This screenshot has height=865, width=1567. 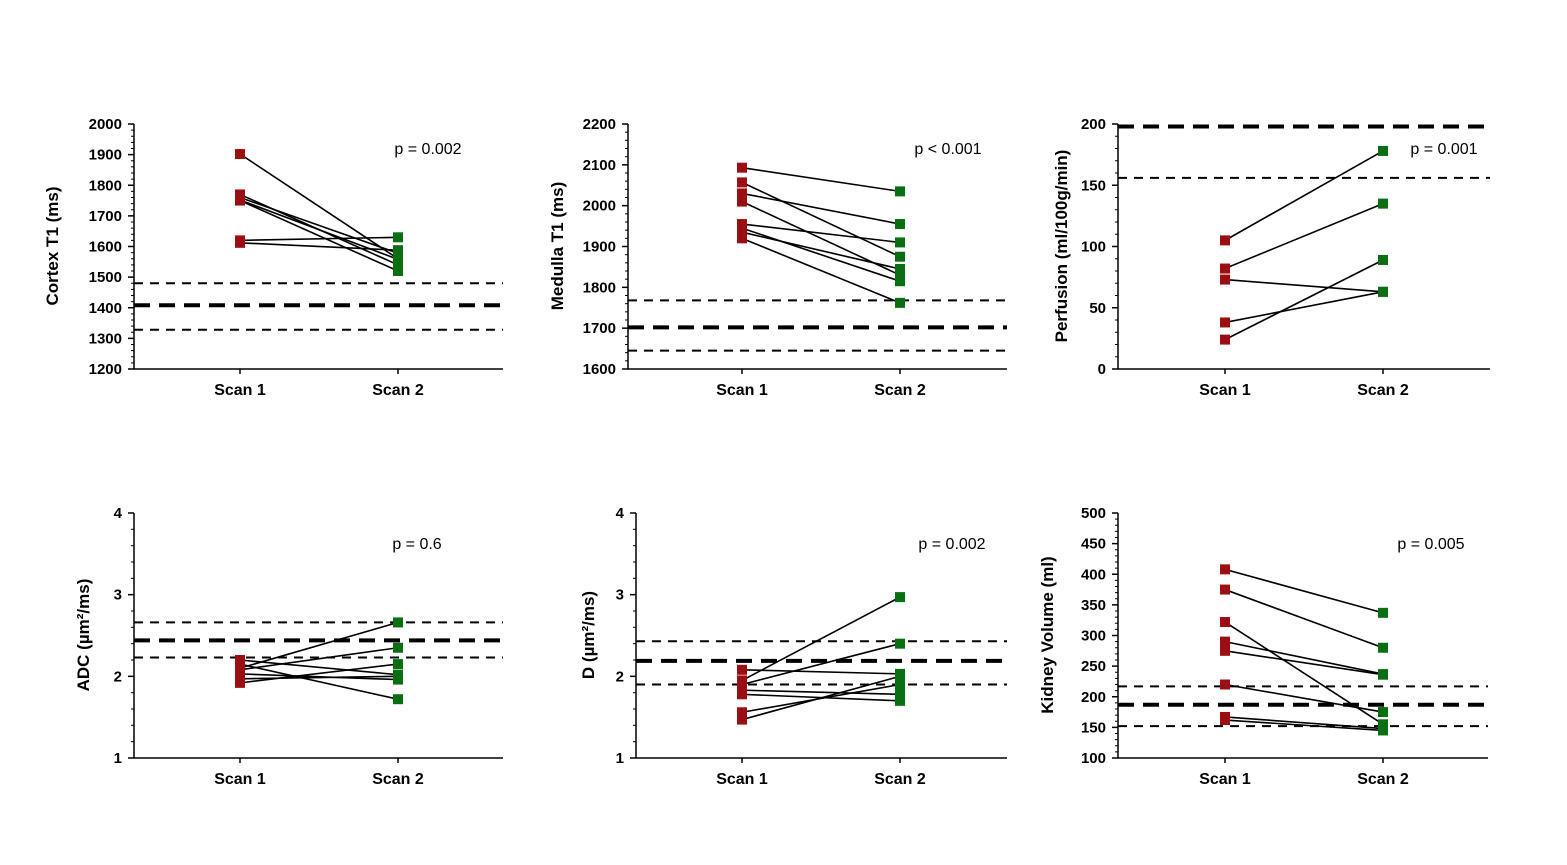 I want to click on y-tick-label: 1200, so click(x=105, y=369).